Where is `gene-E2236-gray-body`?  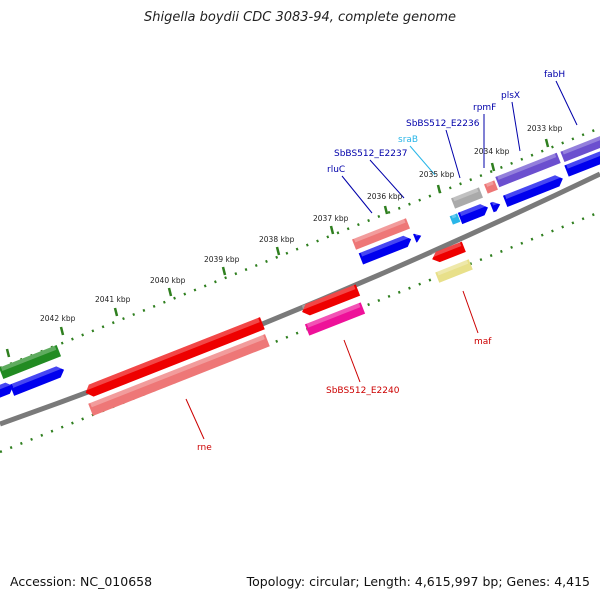
gene-E2236-gray-body is located at coordinates (467, 198).